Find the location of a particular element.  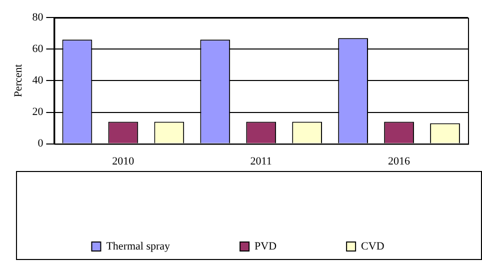

y-axis-title: Percent is located at coordinates (18, 81).